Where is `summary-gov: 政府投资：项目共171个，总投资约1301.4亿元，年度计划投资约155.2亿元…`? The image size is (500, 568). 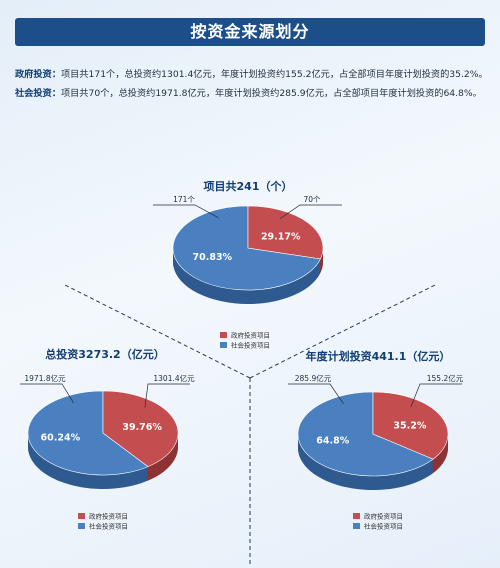 summary-gov: 政府投资：项目共171个，总投资约1301.4亿元，年度计划投资约155.2亿元… is located at coordinates (255, 73).